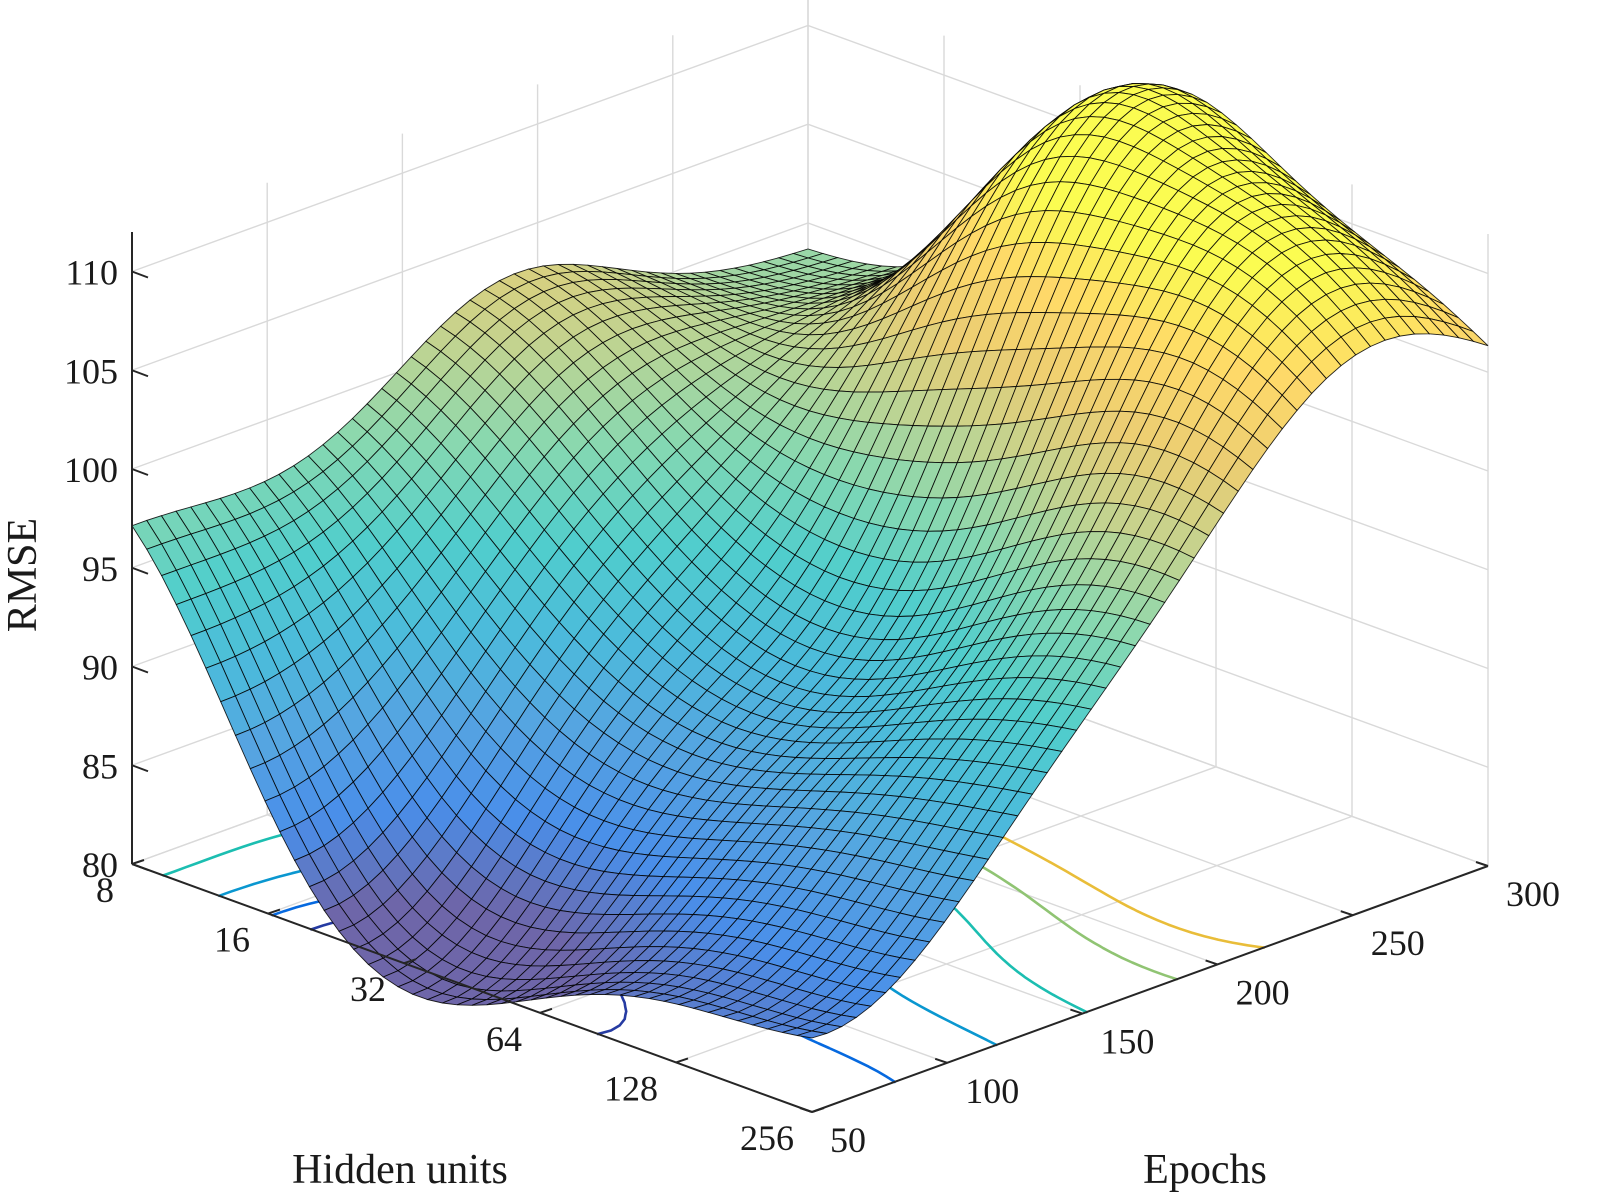 The height and width of the screenshot is (1200, 1600). I want to click on y-tick-label: 300, so click(1533, 894).